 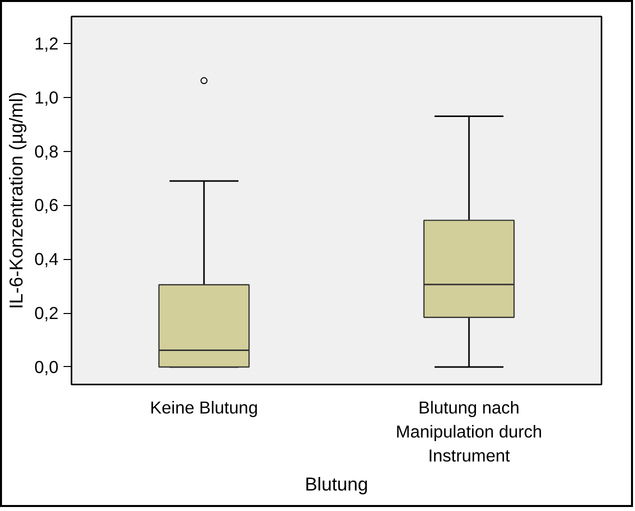 What do you see at coordinates (46, 205) in the screenshot?
I see `y-tick-label: 0,6` at bounding box center [46, 205].